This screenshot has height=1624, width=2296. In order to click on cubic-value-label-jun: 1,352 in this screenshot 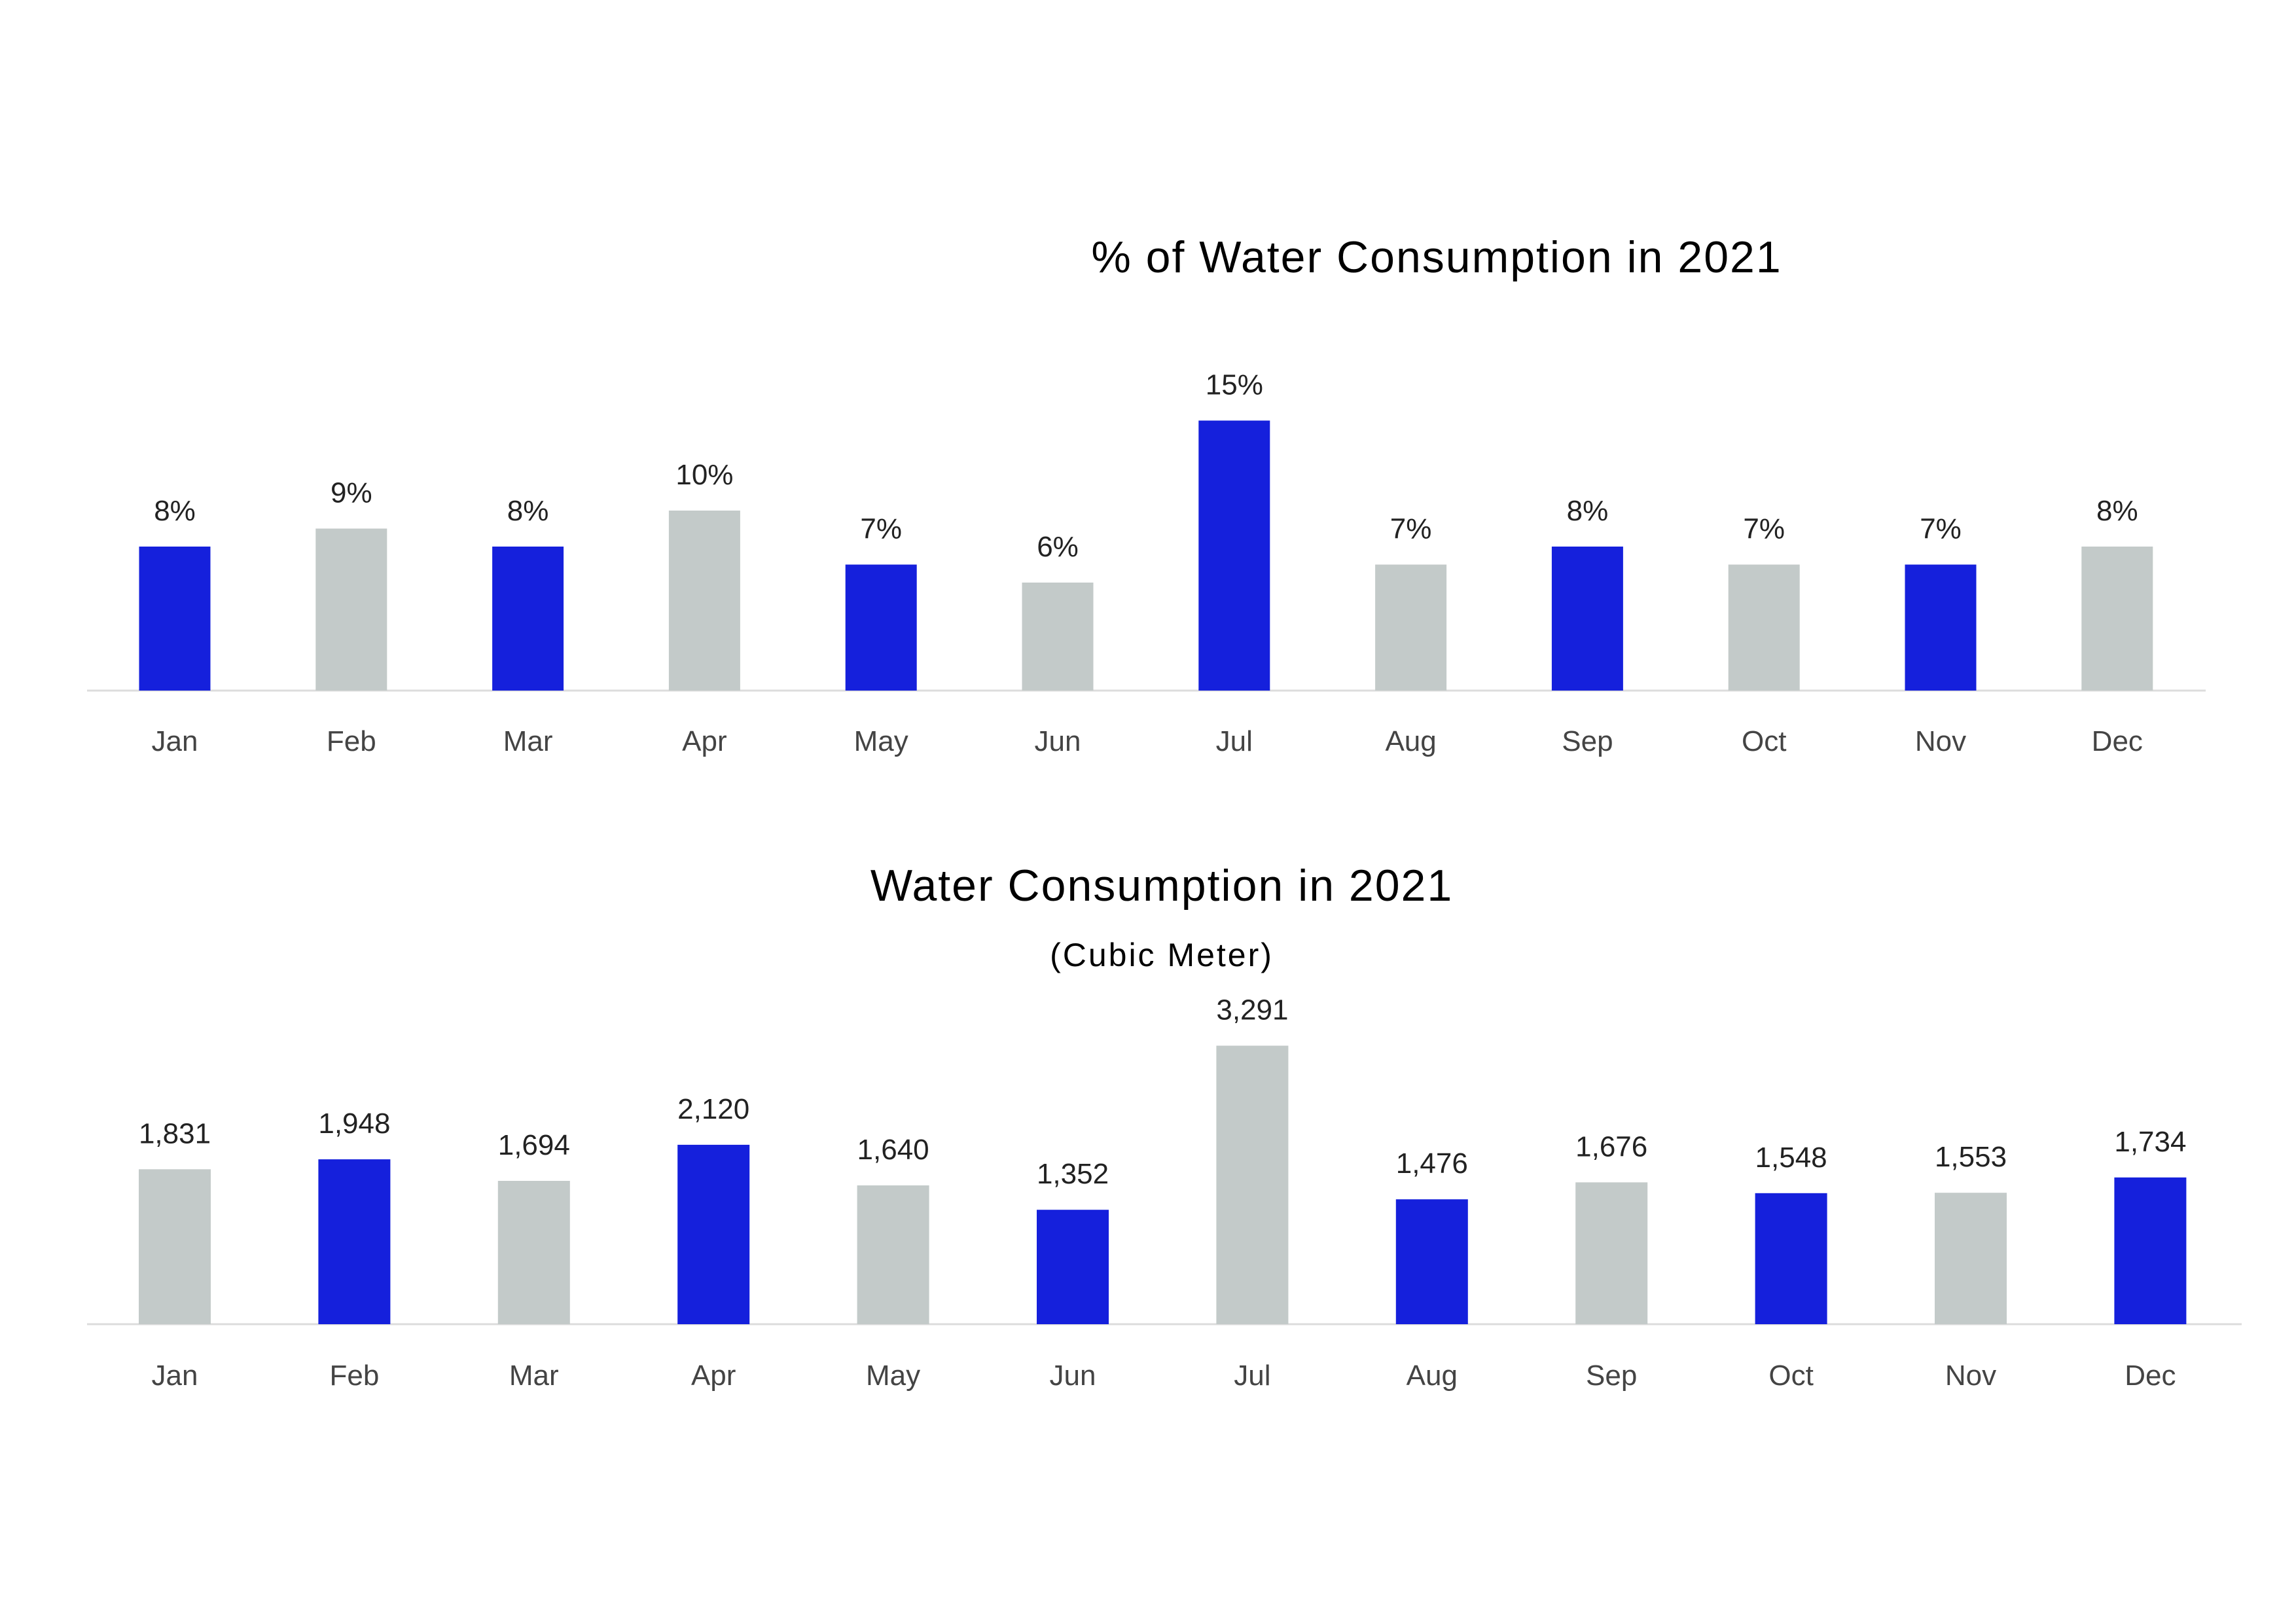, I will do `click(1073, 1174)`.